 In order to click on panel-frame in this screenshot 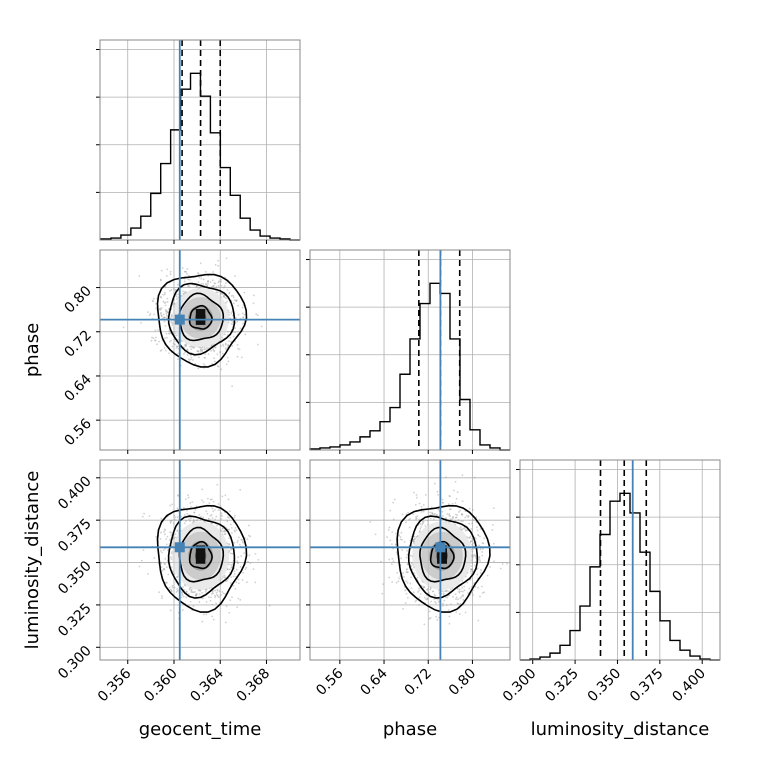, I will do `click(200, 140)`.